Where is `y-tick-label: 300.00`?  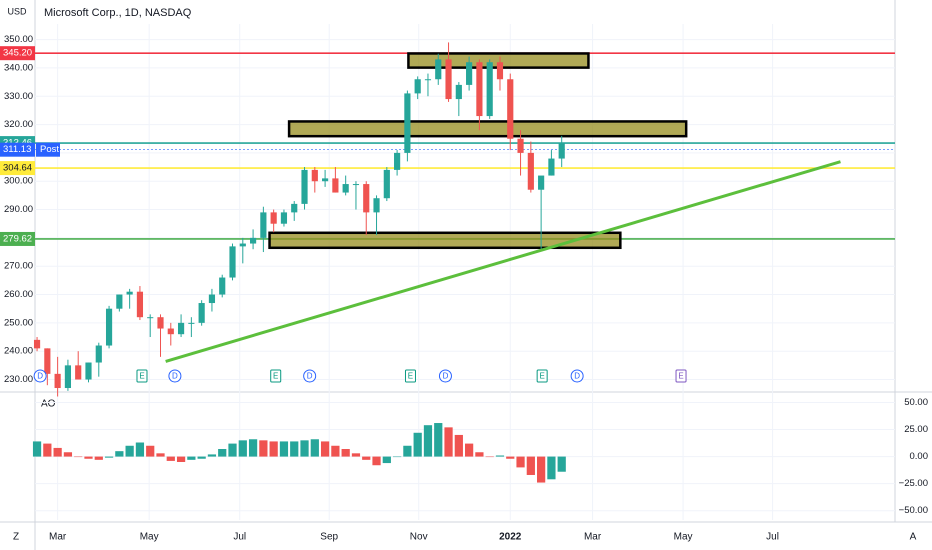
y-tick-label: 300.00 is located at coordinates (18, 181).